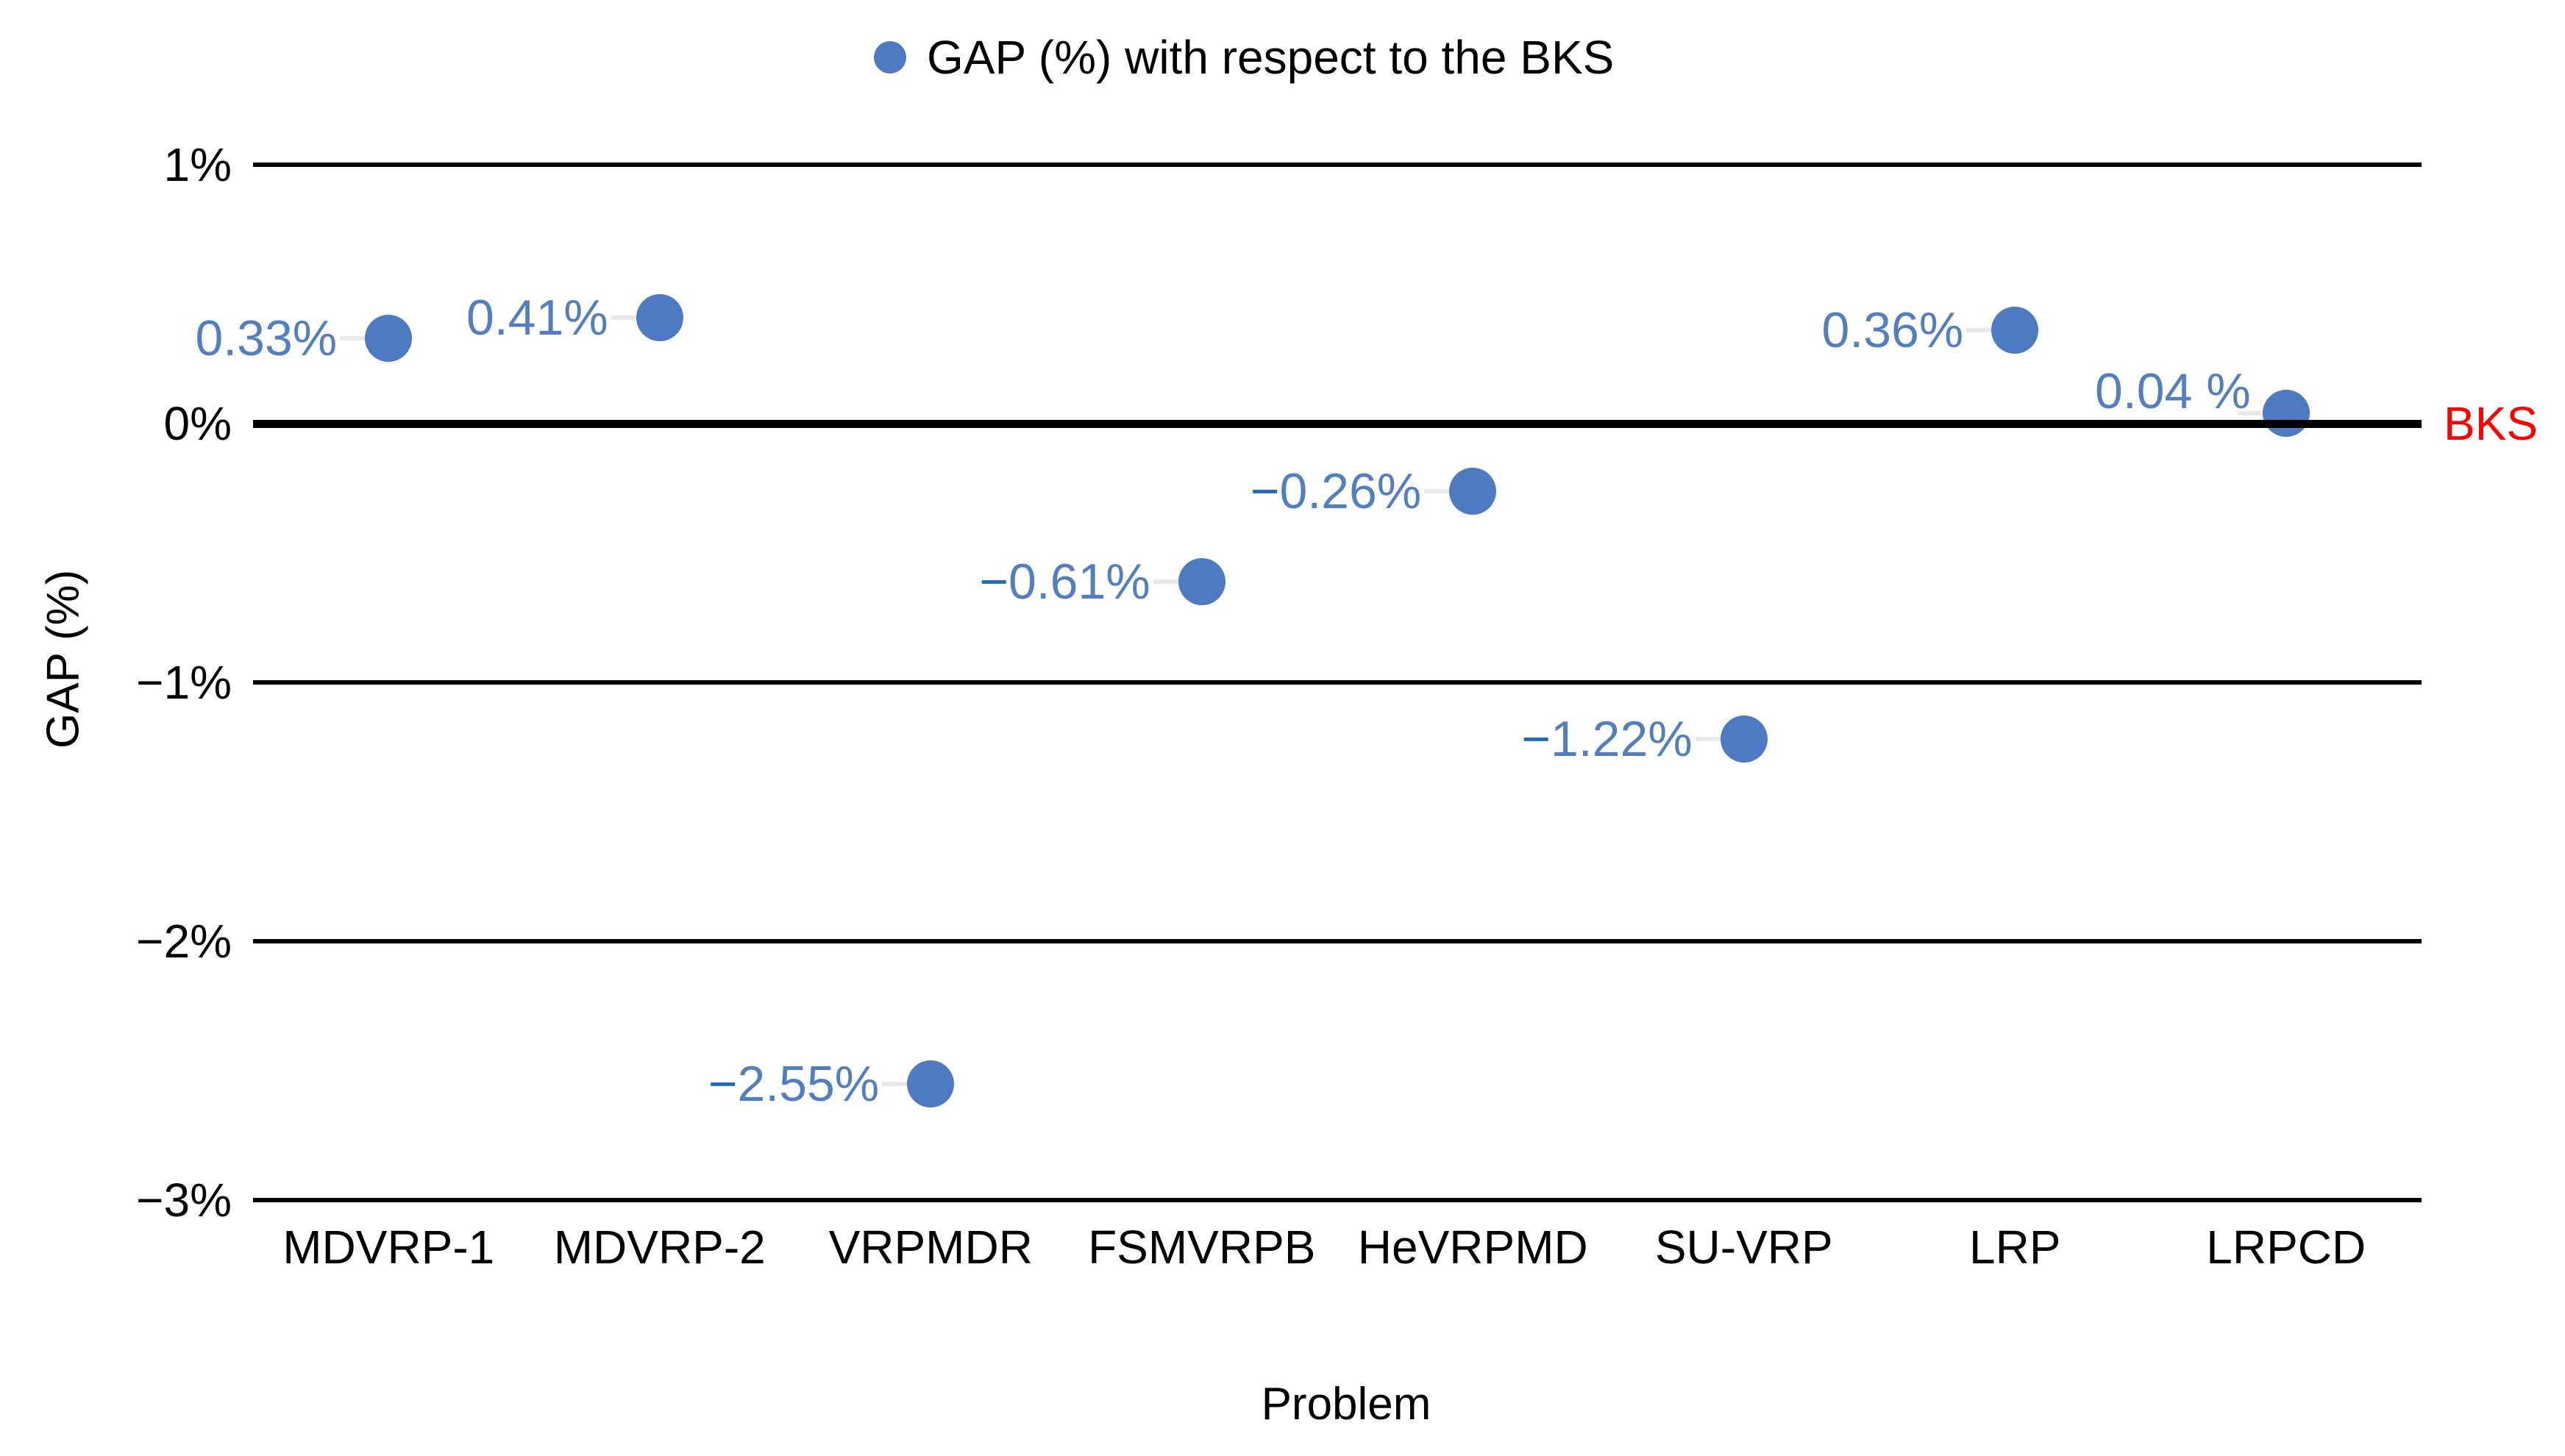  I want to click on point-label: −0.26%, so click(1336, 491).